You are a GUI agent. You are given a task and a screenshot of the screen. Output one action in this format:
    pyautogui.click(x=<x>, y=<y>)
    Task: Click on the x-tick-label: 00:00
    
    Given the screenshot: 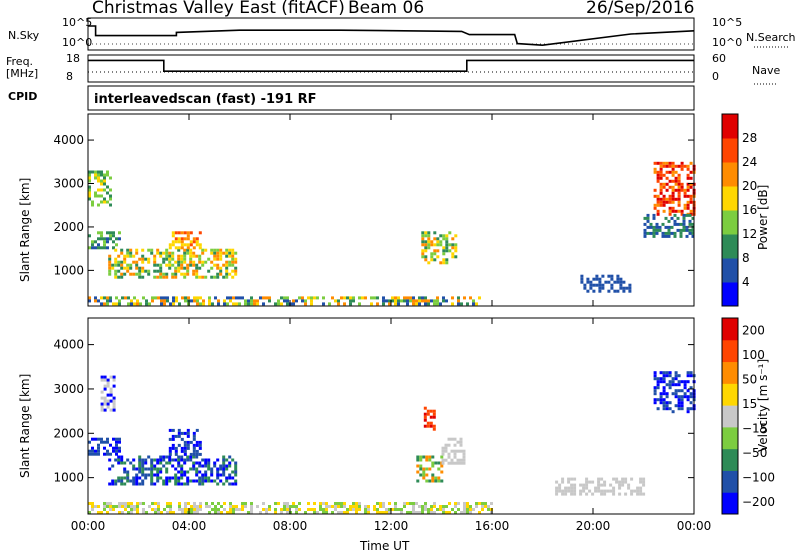 What is the action you would take?
    pyautogui.click(x=694, y=526)
    